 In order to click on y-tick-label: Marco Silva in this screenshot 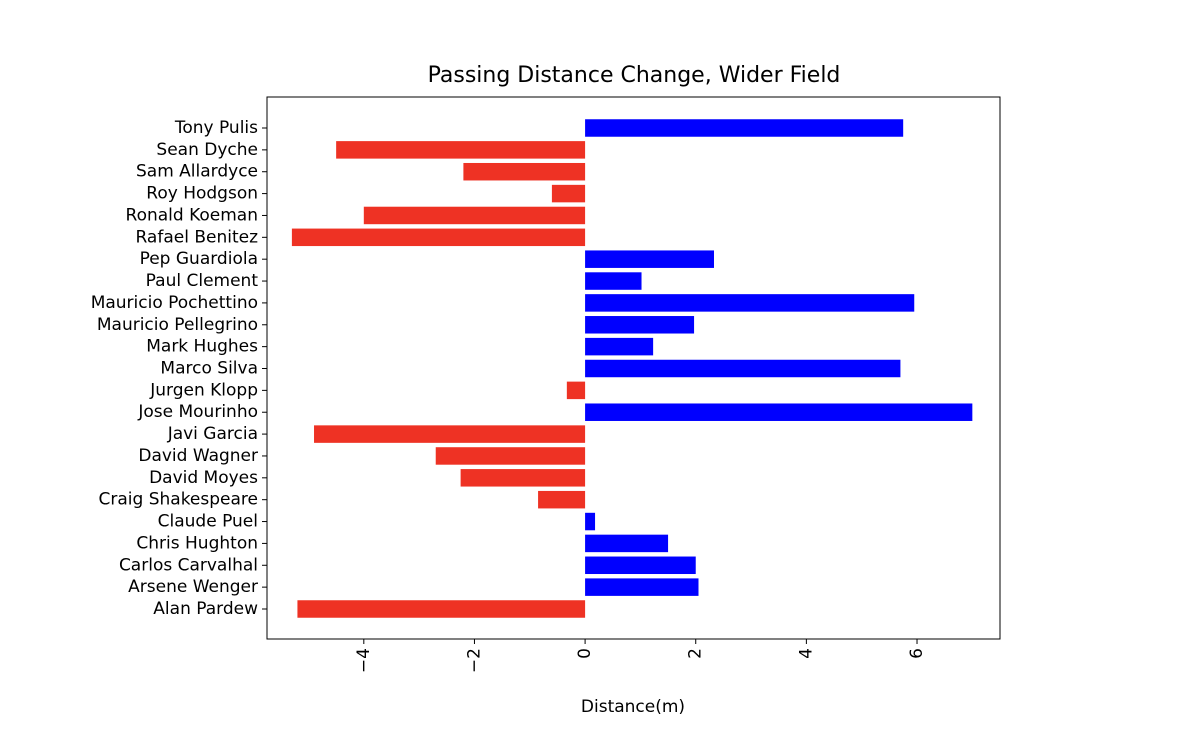, I will do `click(209, 369)`.